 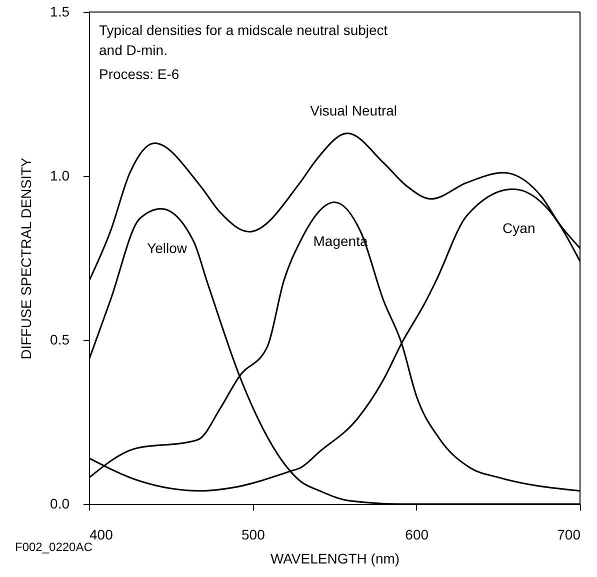 What do you see at coordinates (54, 547) in the screenshot?
I see `text: F002_0220AC` at bounding box center [54, 547].